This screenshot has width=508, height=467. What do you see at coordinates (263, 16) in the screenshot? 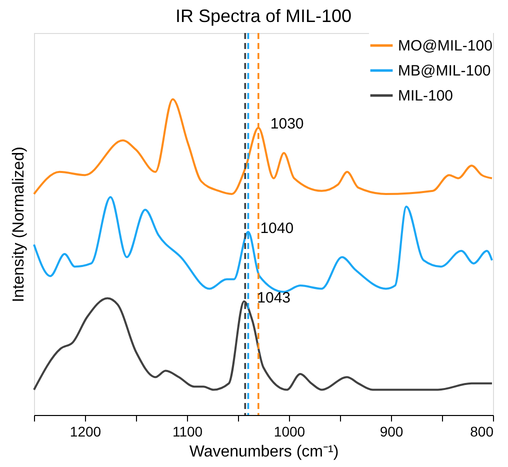
I see `chart-title: IR Spectra of MIL-100` at bounding box center [263, 16].